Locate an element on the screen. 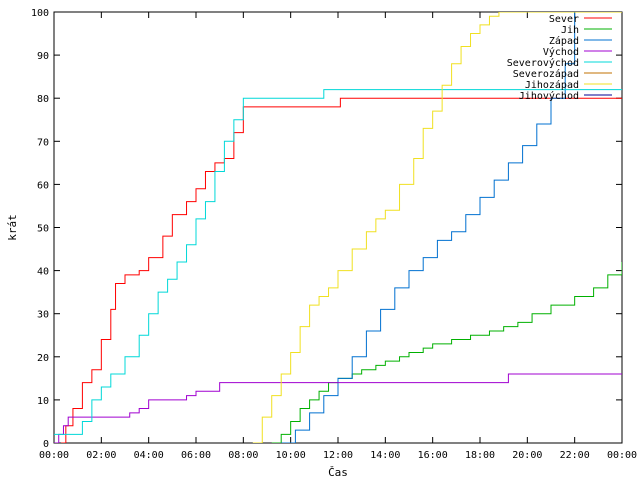  x-tick-label: 16:00 is located at coordinates (433, 455).